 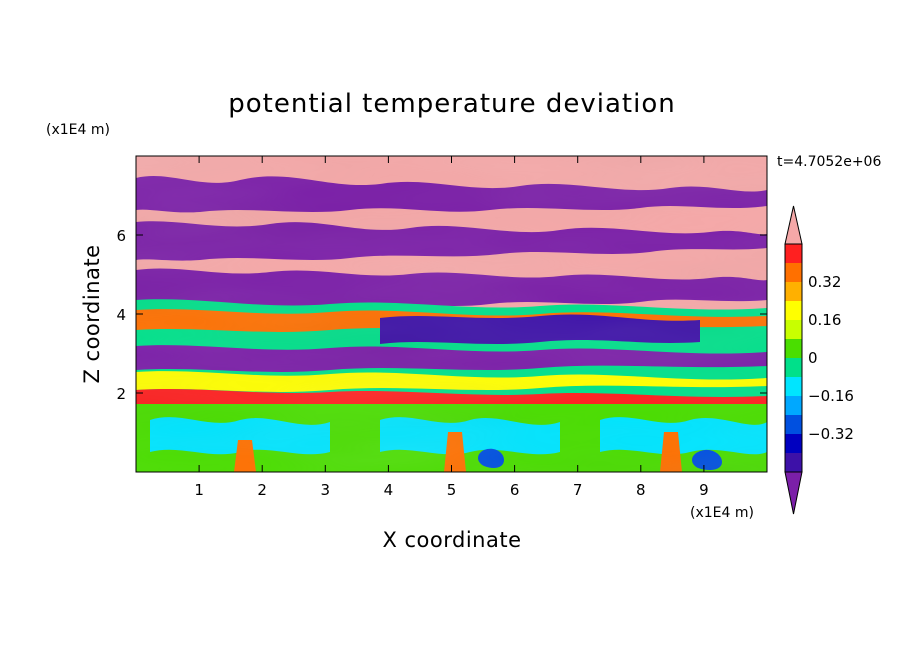 I want to click on x-tick-label: 2, so click(x=262, y=490).